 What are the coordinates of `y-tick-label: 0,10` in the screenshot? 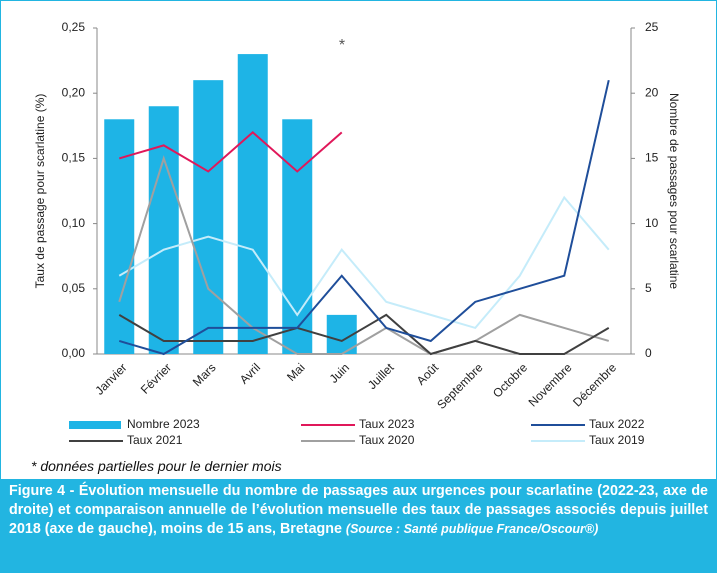 It's located at (74, 223).